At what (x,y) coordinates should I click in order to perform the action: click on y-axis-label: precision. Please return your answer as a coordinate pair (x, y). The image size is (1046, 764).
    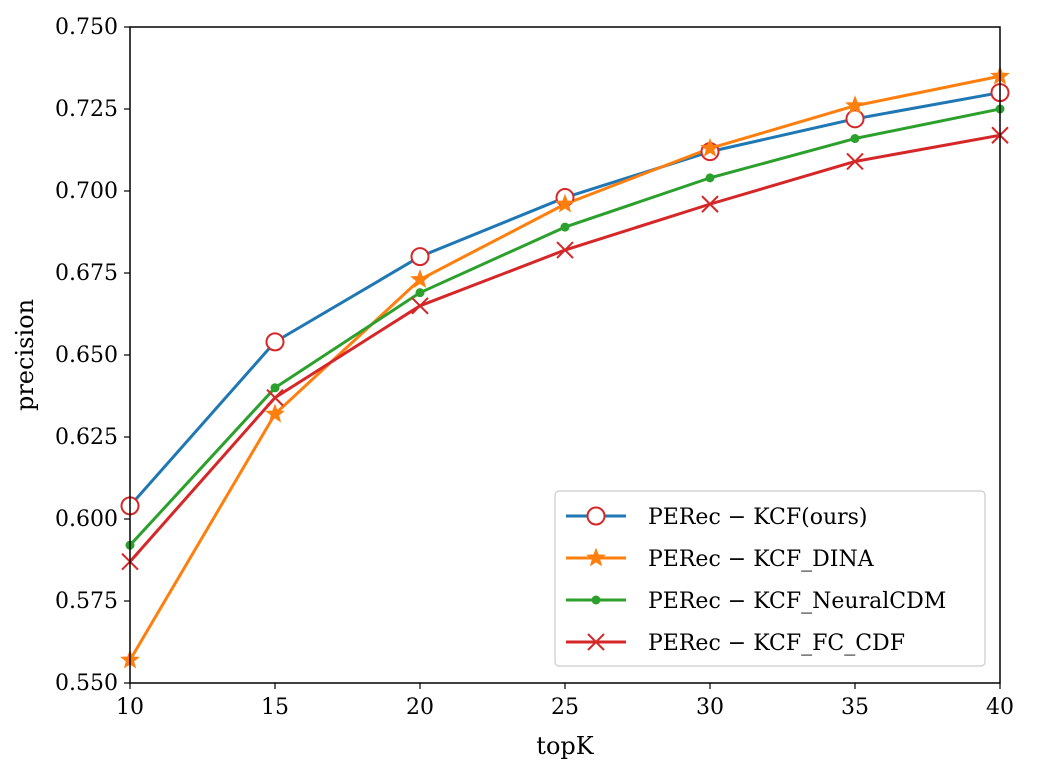
    Looking at the image, I should click on (25, 355).